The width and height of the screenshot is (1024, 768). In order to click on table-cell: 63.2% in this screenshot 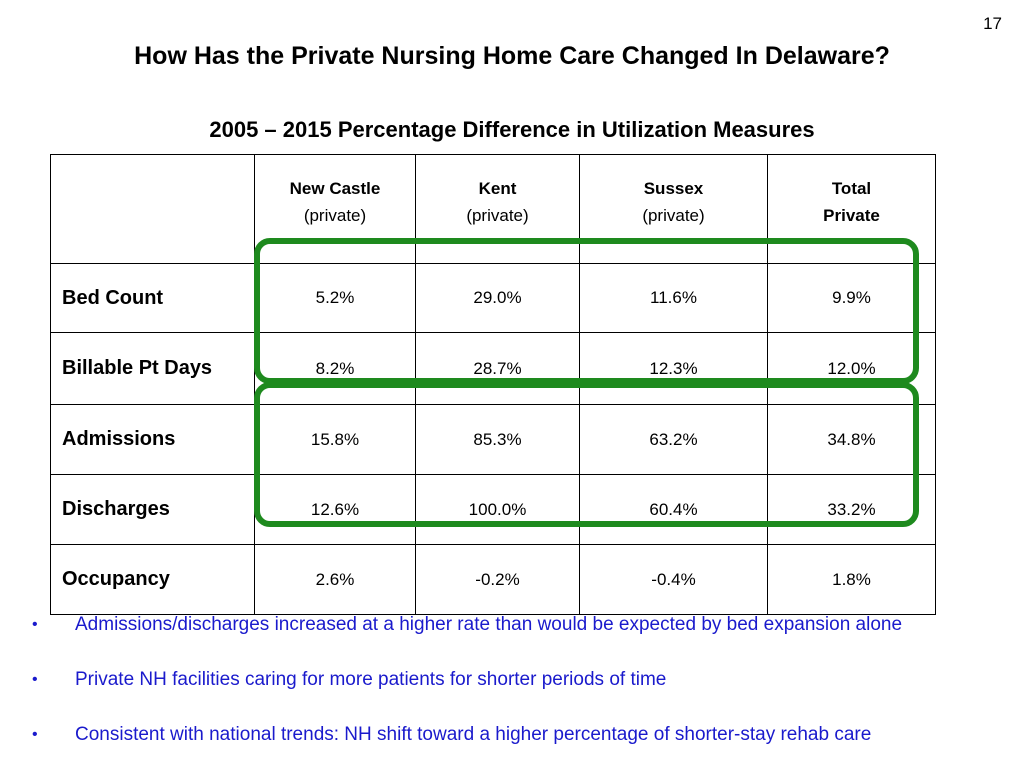, I will do `click(673, 439)`.